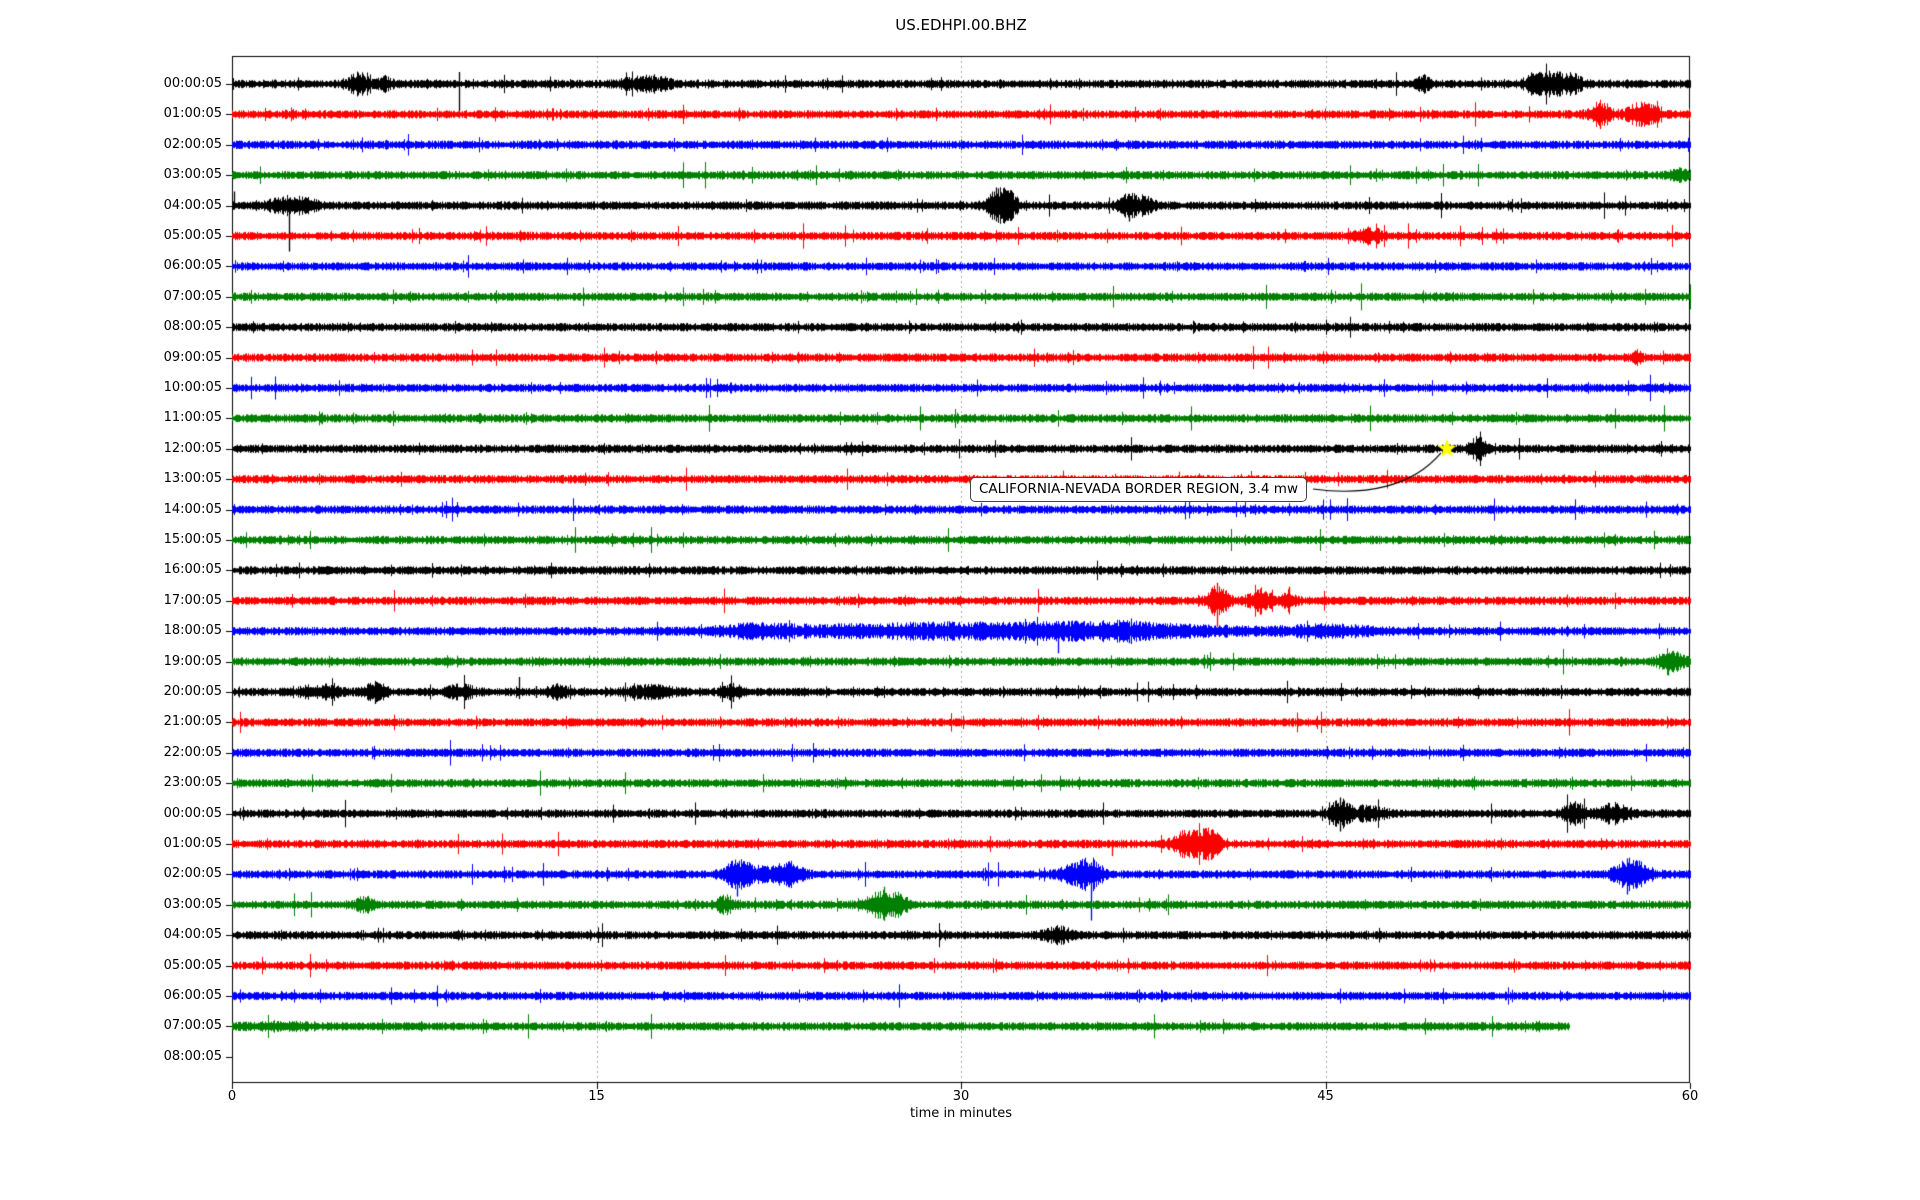  What do you see at coordinates (232, 1096) in the screenshot?
I see `x-tick-label: 0` at bounding box center [232, 1096].